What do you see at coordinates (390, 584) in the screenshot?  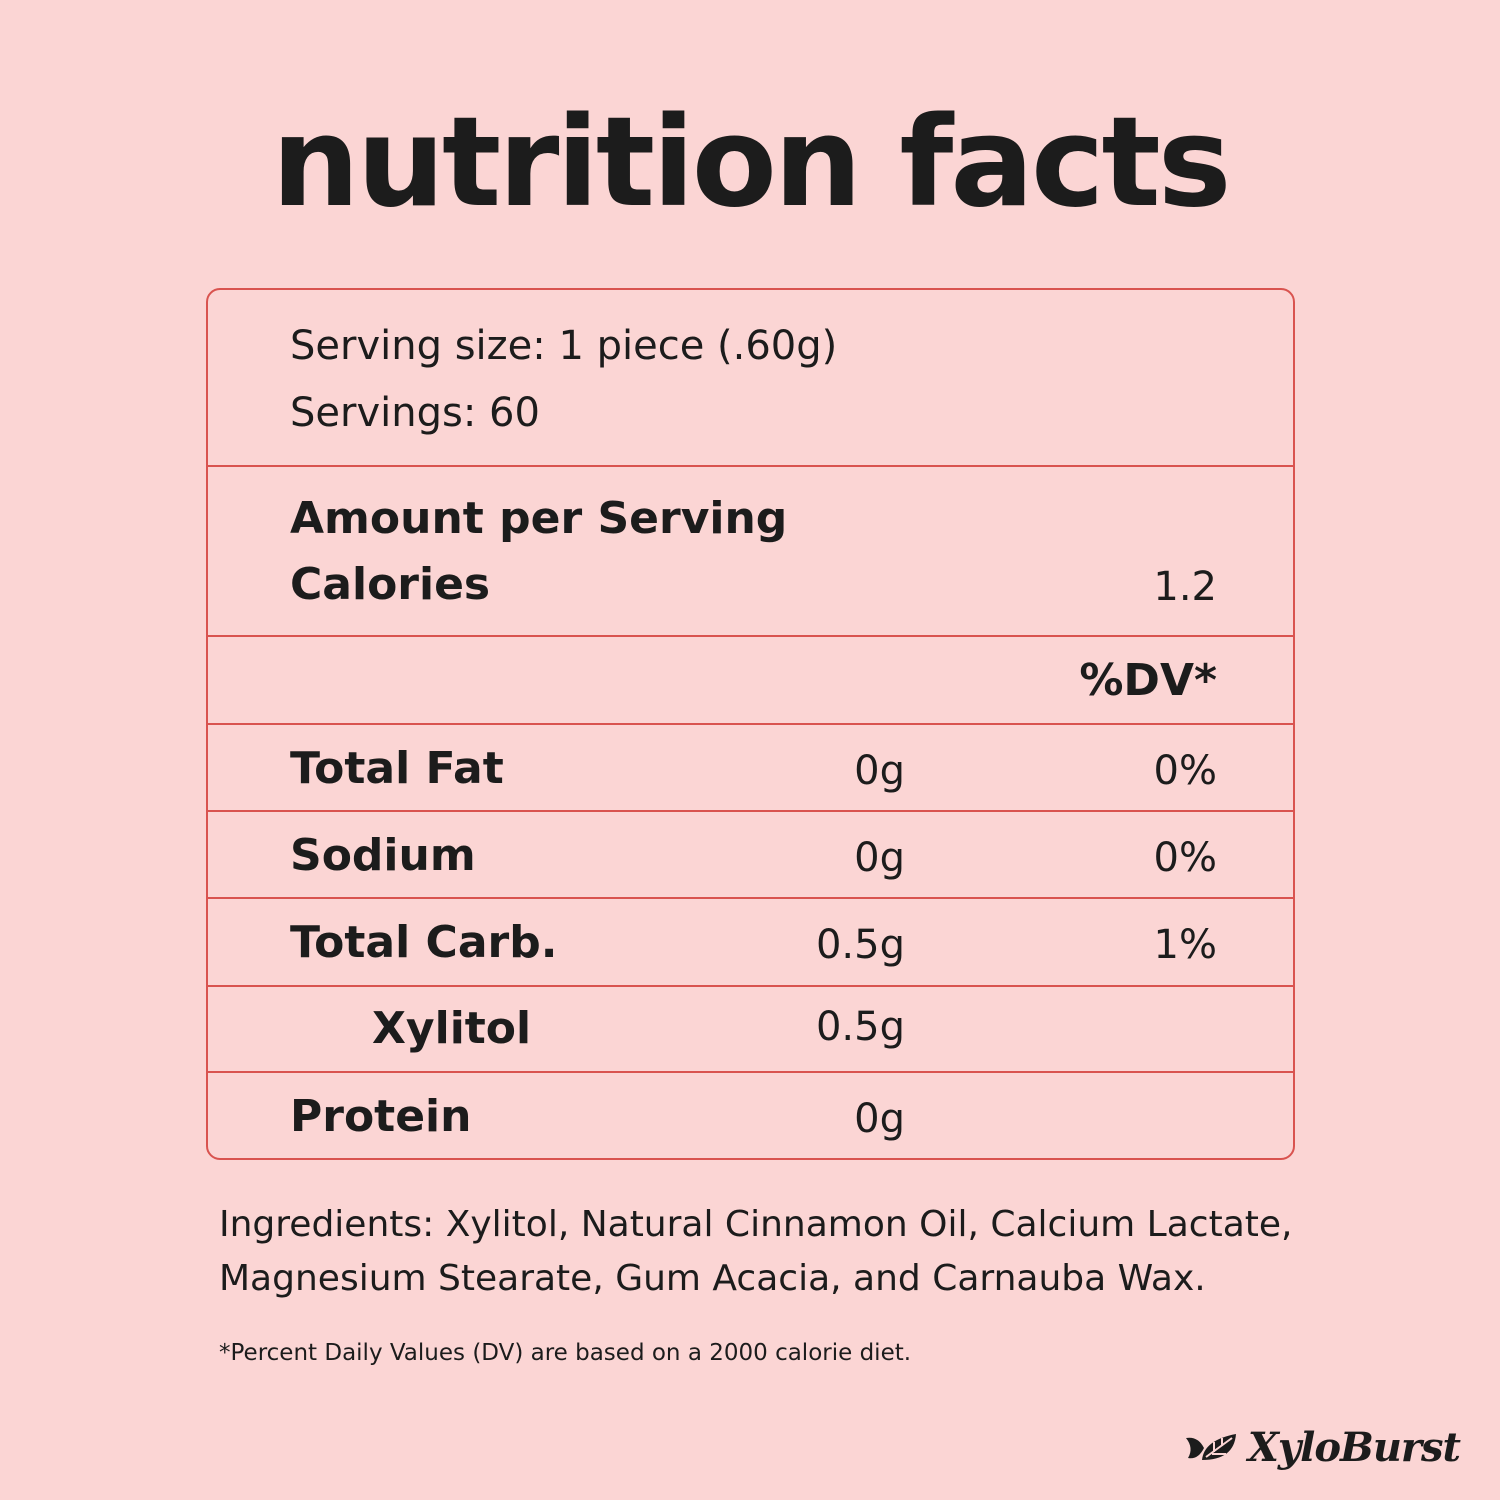 I see `calories-label: Calories` at bounding box center [390, 584].